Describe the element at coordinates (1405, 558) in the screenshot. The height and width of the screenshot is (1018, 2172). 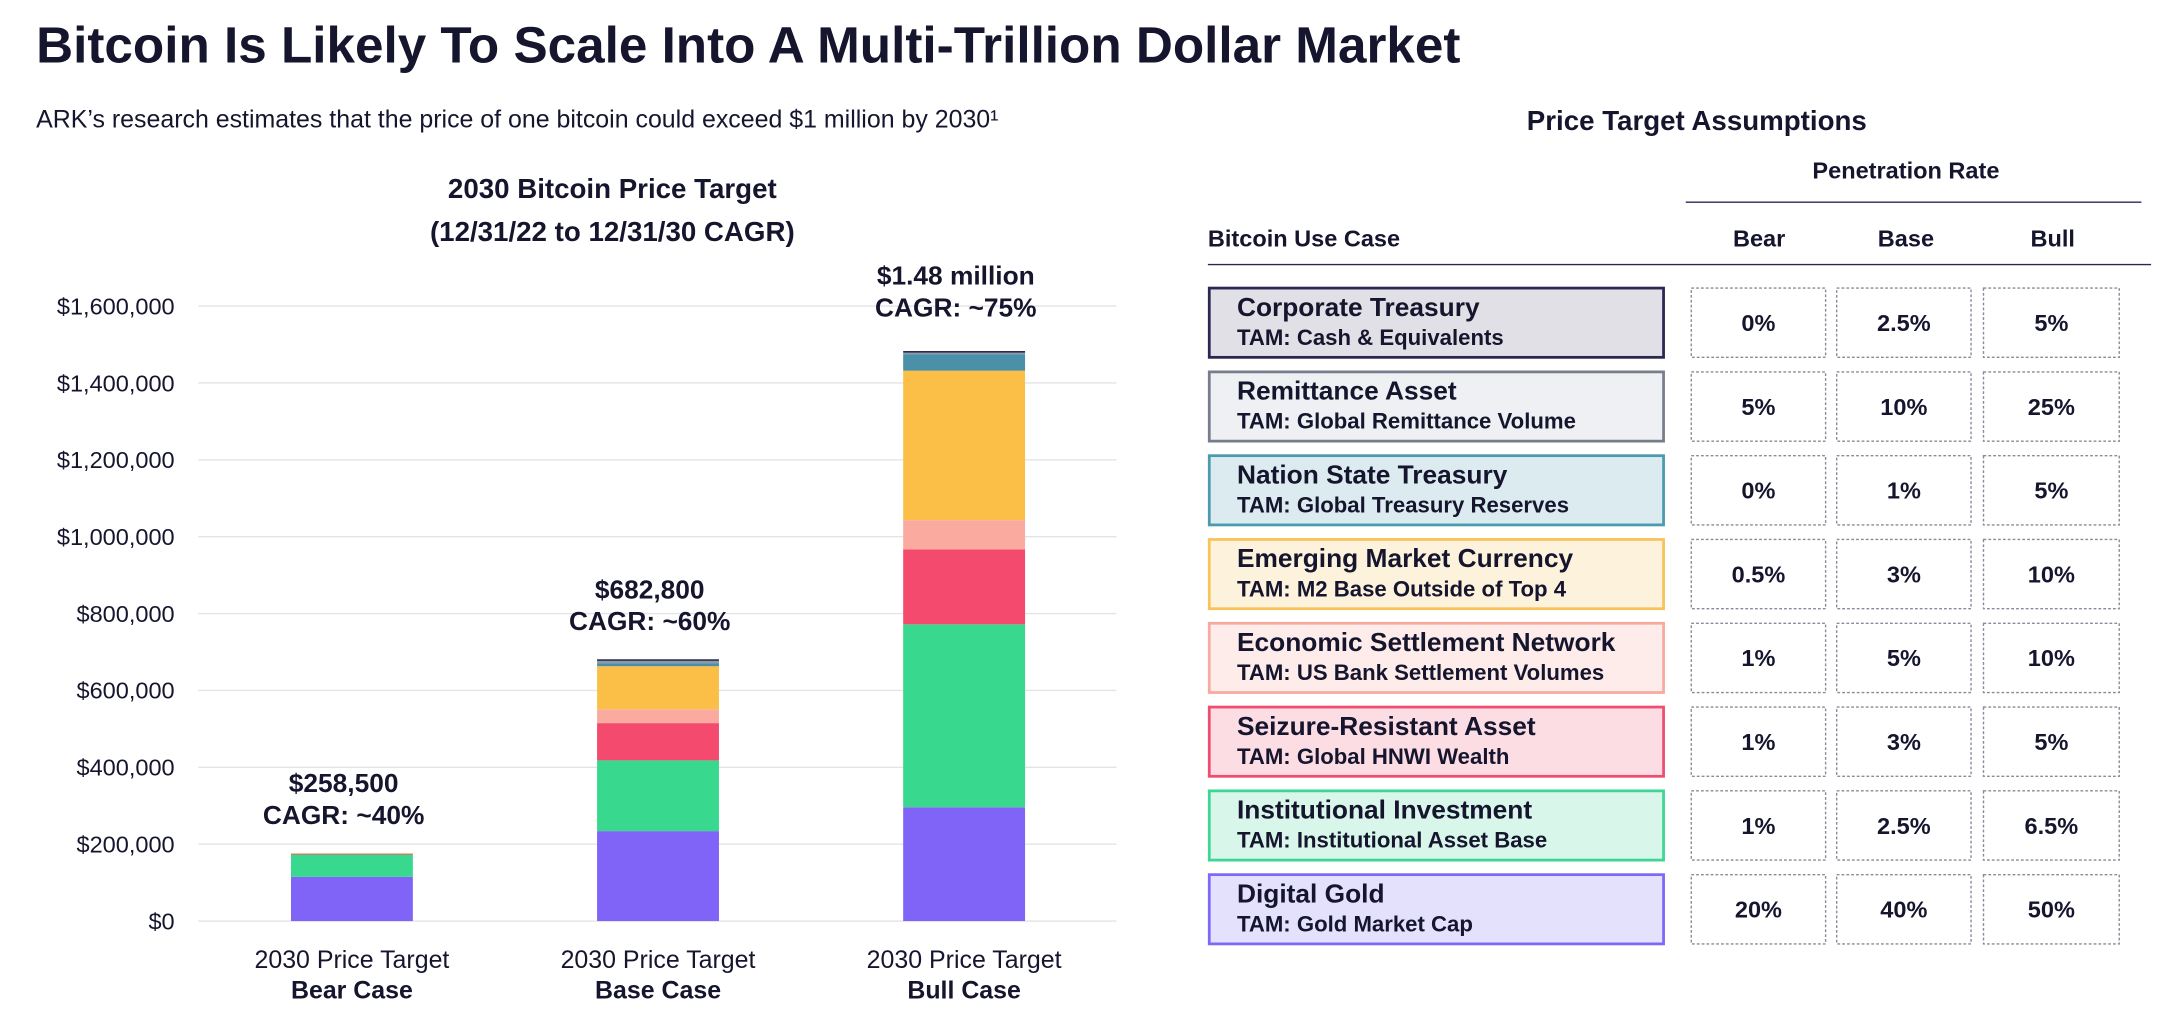
I see `use-case-name: Emerging Market Currency` at that location.